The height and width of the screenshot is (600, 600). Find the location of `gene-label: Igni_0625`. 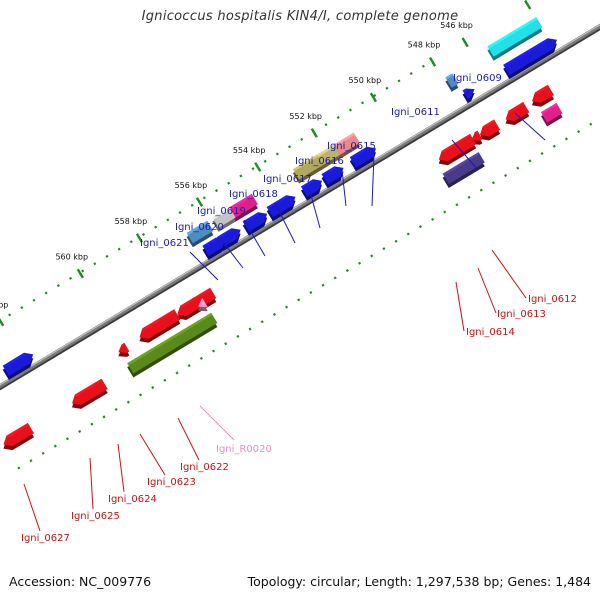

gene-label: Igni_0625 is located at coordinates (95, 516).